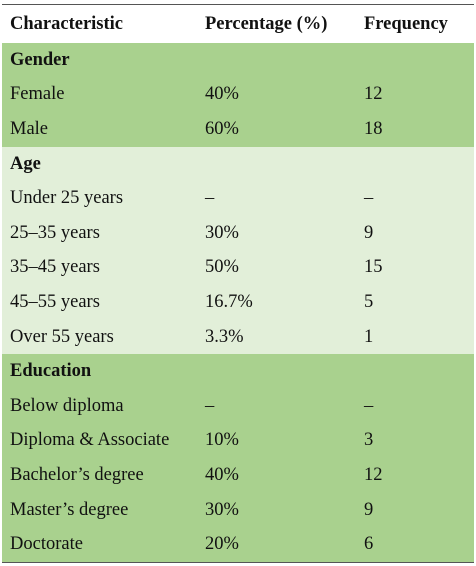 Image resolution: width=476 pixels, height=566 pixels. Describe the element at coordinates (238, 60) in the screenshot. I see `section-row: Gender` at that location.